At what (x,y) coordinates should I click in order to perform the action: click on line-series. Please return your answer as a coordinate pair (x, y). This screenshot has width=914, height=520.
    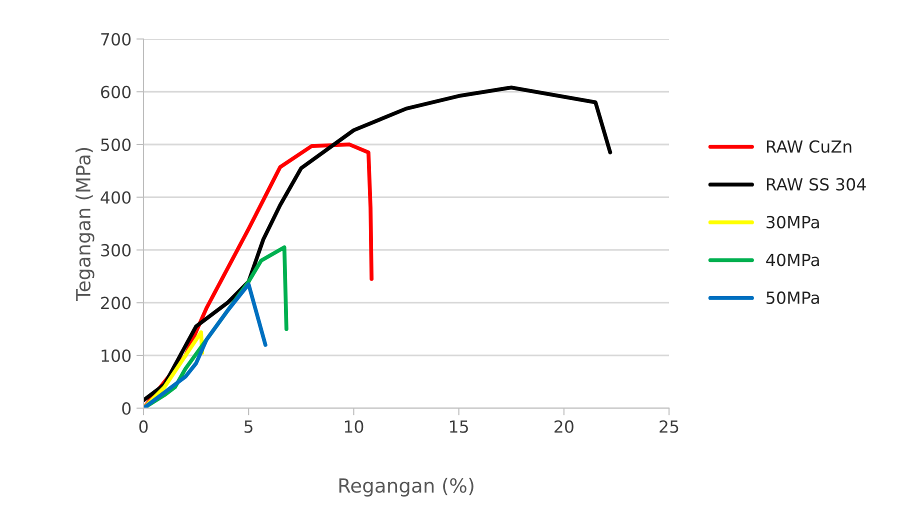
    Looking at the image, I should click on (206, 345).